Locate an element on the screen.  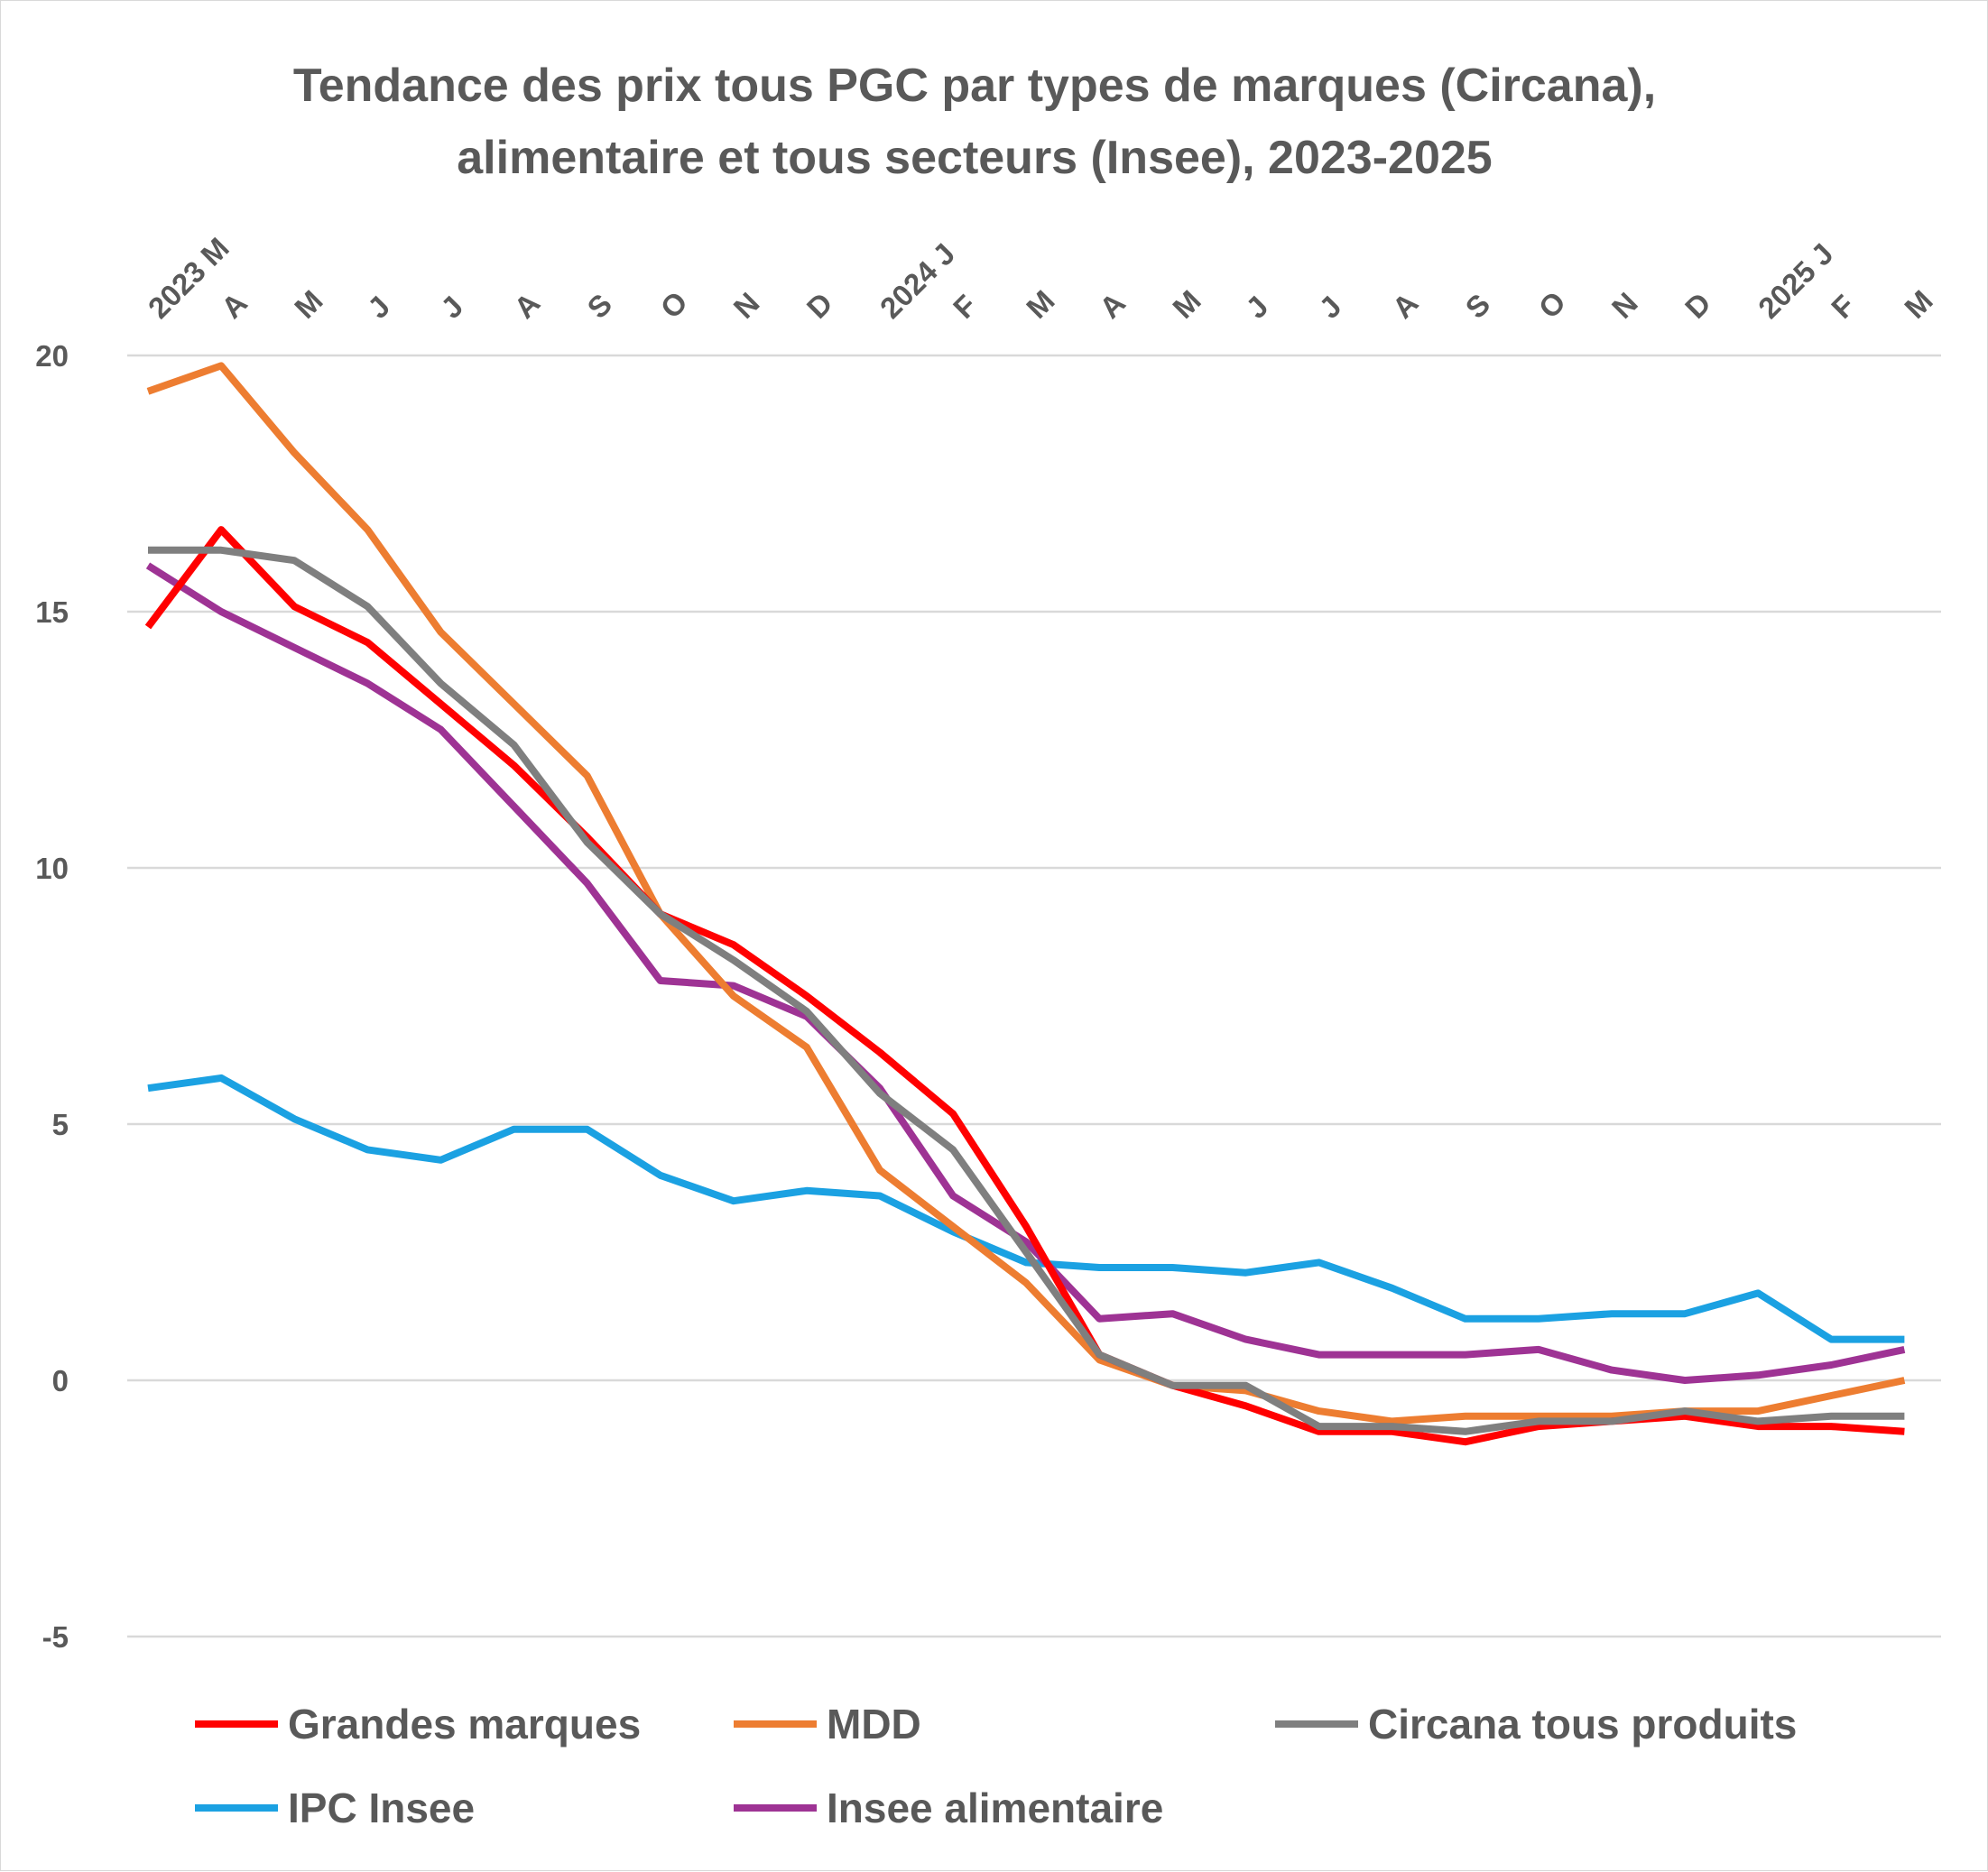
legend-item-ipc-insee: IPC Insee is located at coordinates (335, 1807).